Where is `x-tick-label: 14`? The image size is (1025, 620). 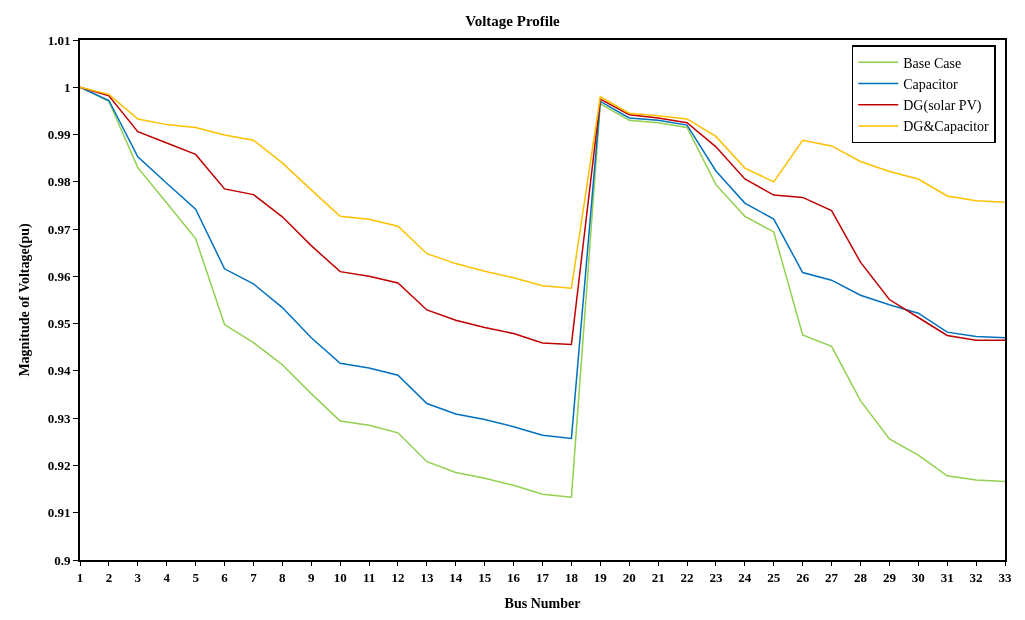
x-tick-label: 14 is located at coordinates (456, 577).